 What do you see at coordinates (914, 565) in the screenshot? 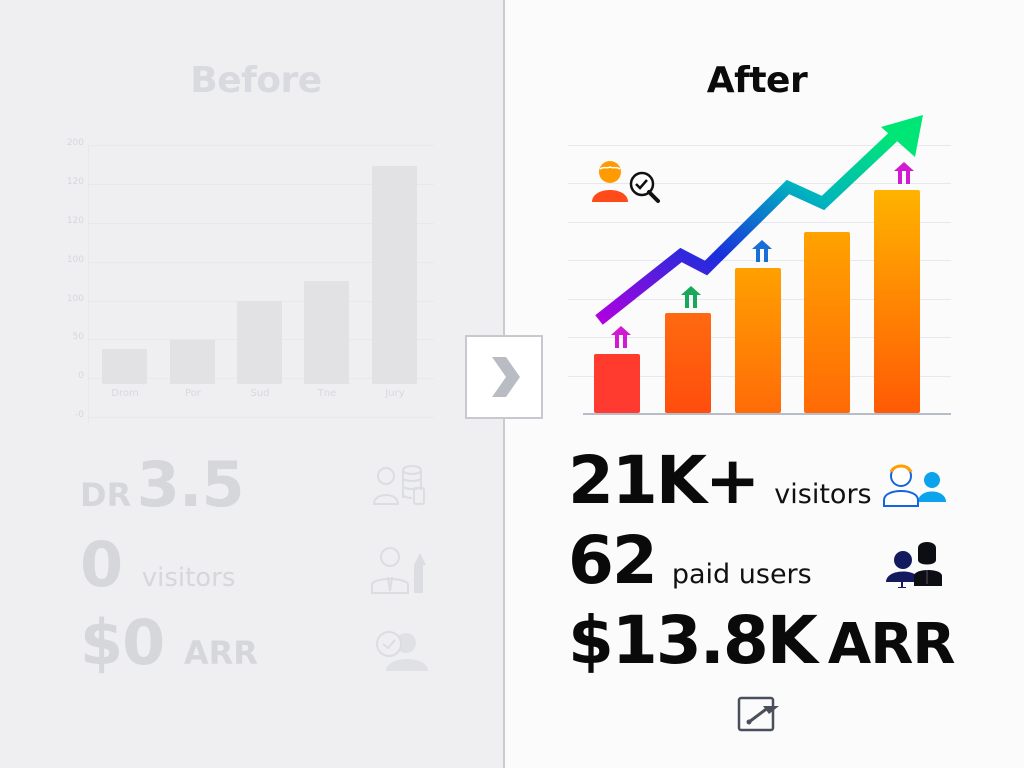
I see `paid-users-icon` at bounding box center [914, 565].